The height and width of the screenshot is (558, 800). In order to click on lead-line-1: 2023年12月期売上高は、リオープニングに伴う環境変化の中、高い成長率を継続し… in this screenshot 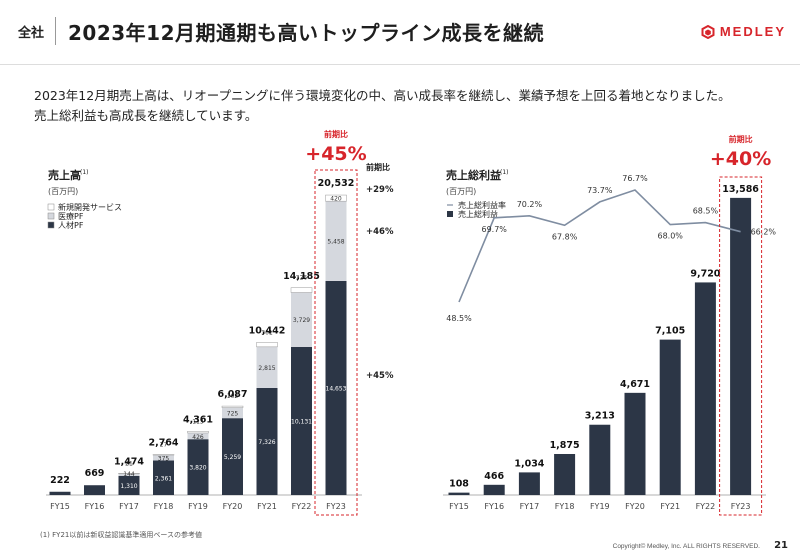, I will do `click(382, 95)`.